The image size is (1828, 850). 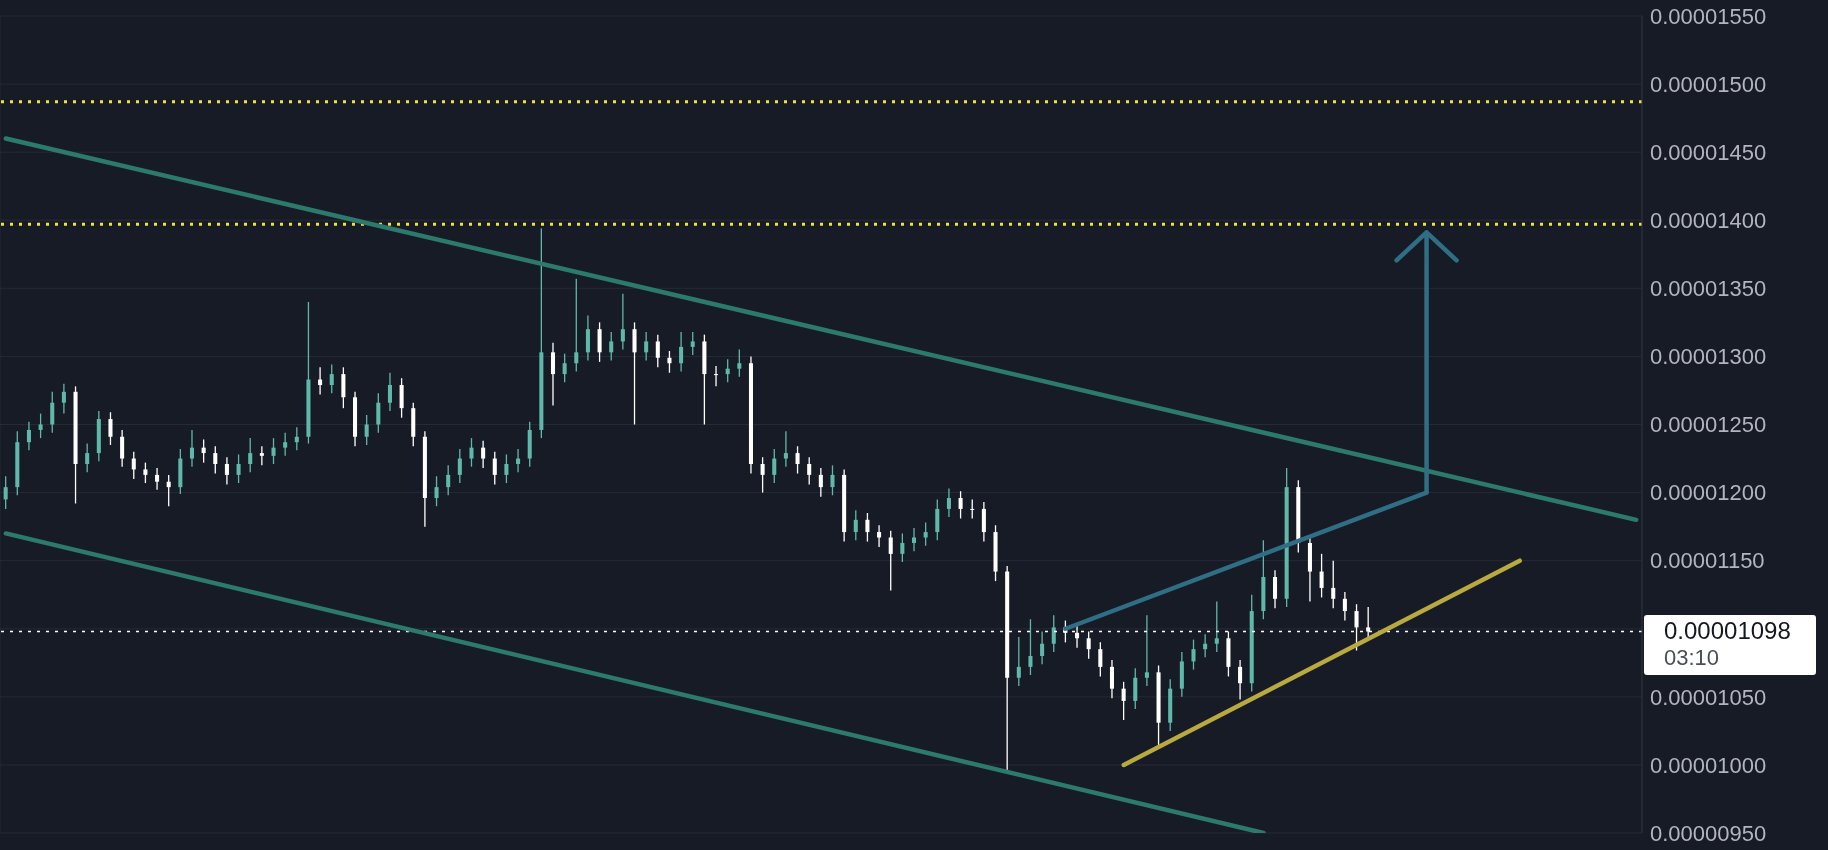 What do you see at coordinates (1708, 833) in the screenshot?
I see `y-tick-label: 0.00000950` at bounding box center [1708, 833].